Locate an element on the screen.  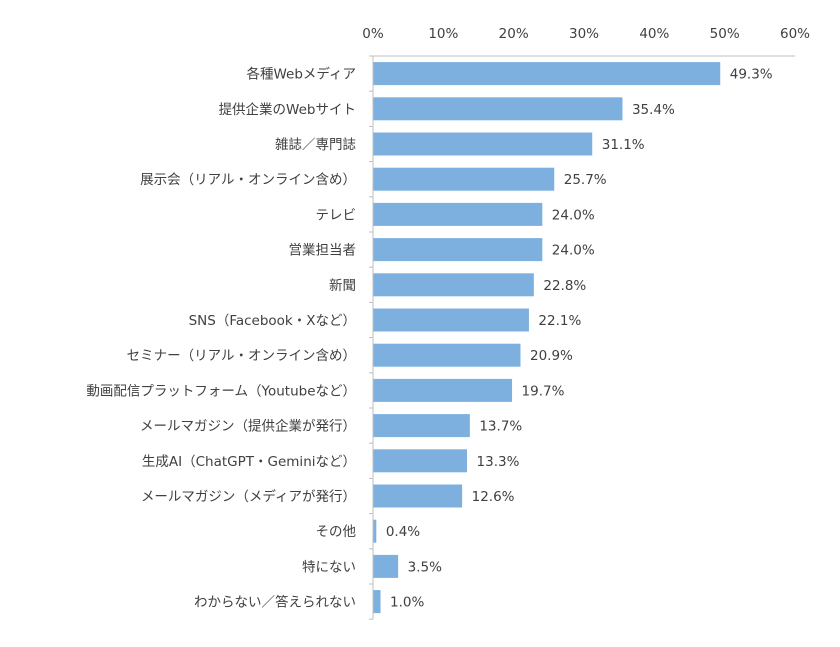
data-label: 12.6% is located at coordinates (493, 497).